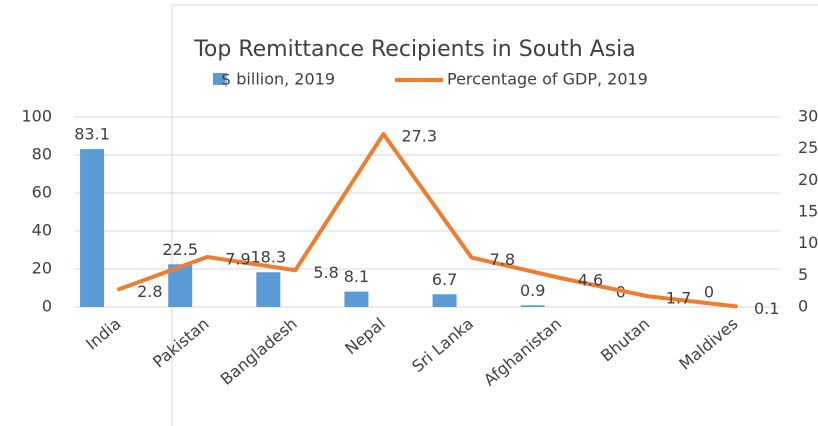 The height and width of the screenshot is (426, 818). What do you see at coordinates (766, 308) in the screenshot?
I see `line-label: 0.1` at bounding box center [766, 308].